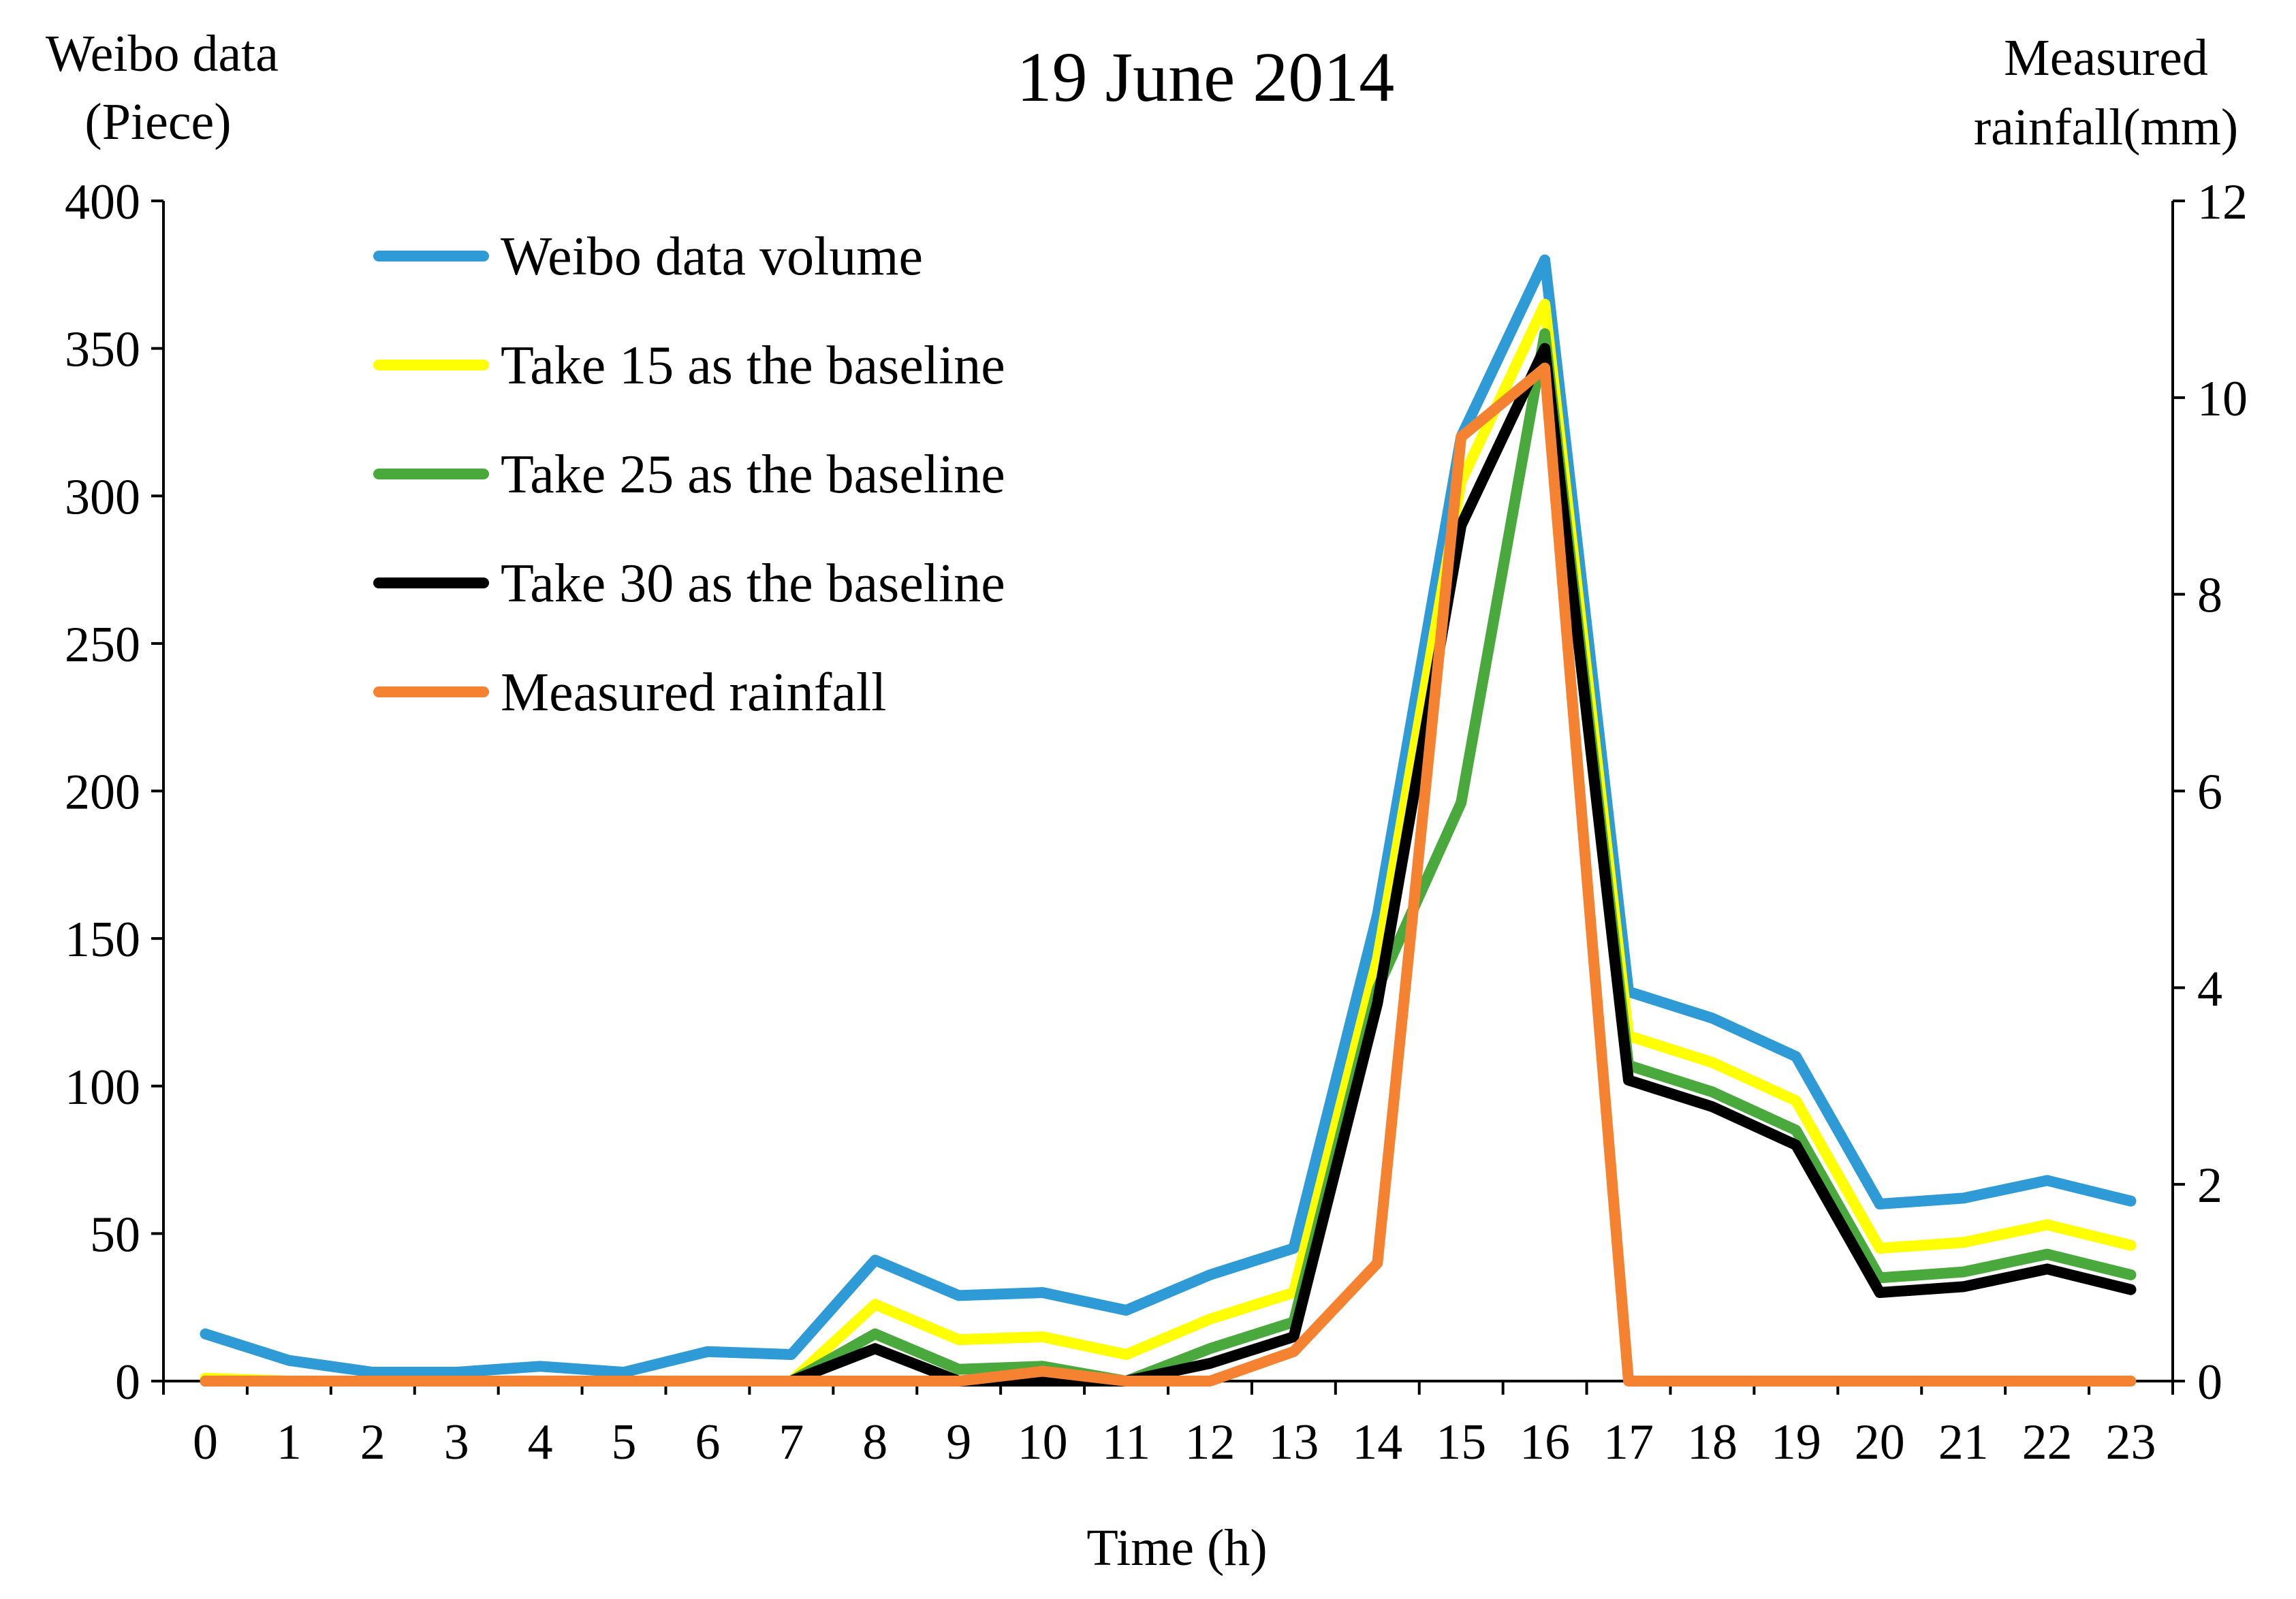  I want to click on x-tick-label: 22, so click(2048, 1442).